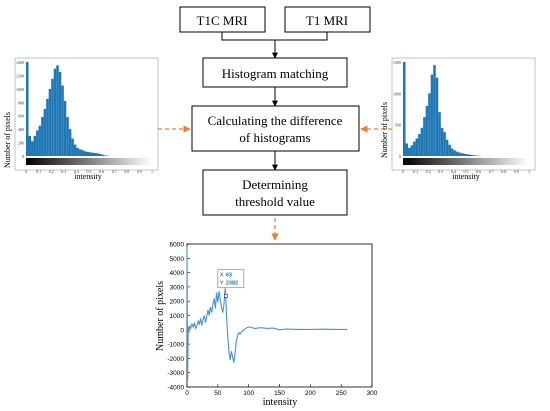 This screenshot has height=411, width=550. Describe the element at coordinates (175, 373) in the screenshot. I see `y-tick-label: -3000` at that location.